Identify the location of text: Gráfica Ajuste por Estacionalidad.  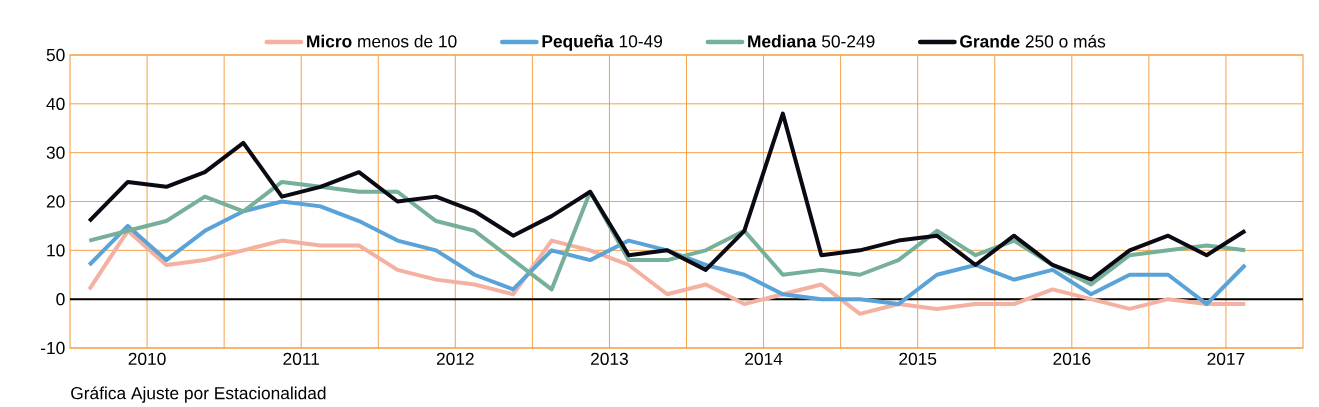
(198, 394).